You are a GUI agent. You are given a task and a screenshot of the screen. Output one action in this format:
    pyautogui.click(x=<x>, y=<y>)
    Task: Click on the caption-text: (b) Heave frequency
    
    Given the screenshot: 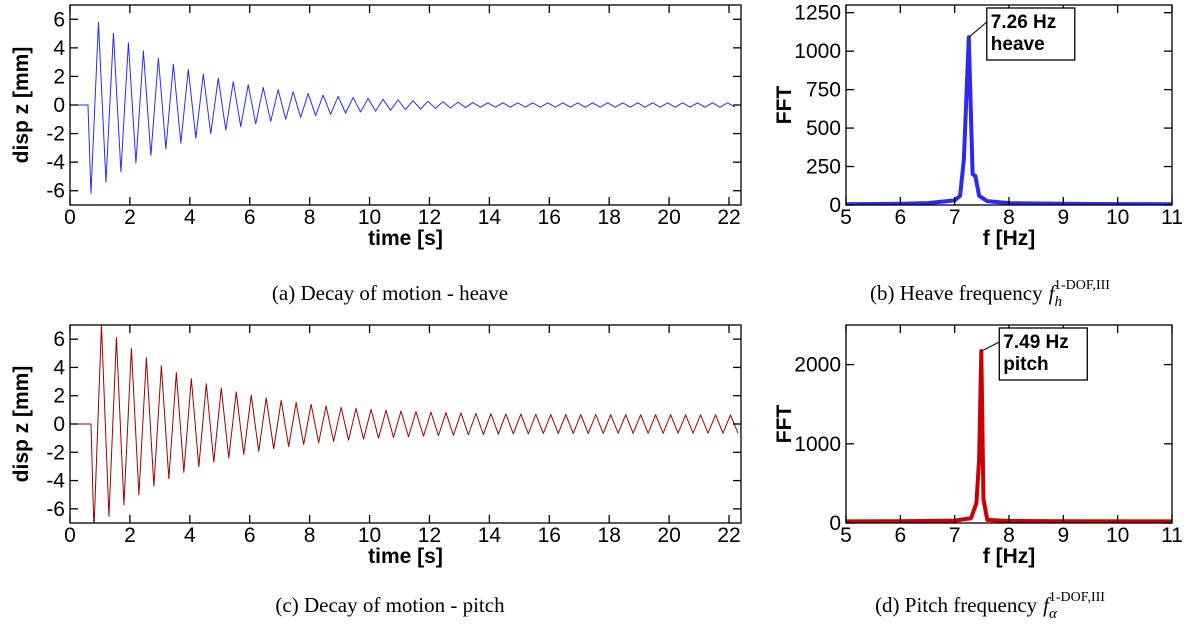 What is the action you would take?
    pyautogui.click(x=956, y=293)
    